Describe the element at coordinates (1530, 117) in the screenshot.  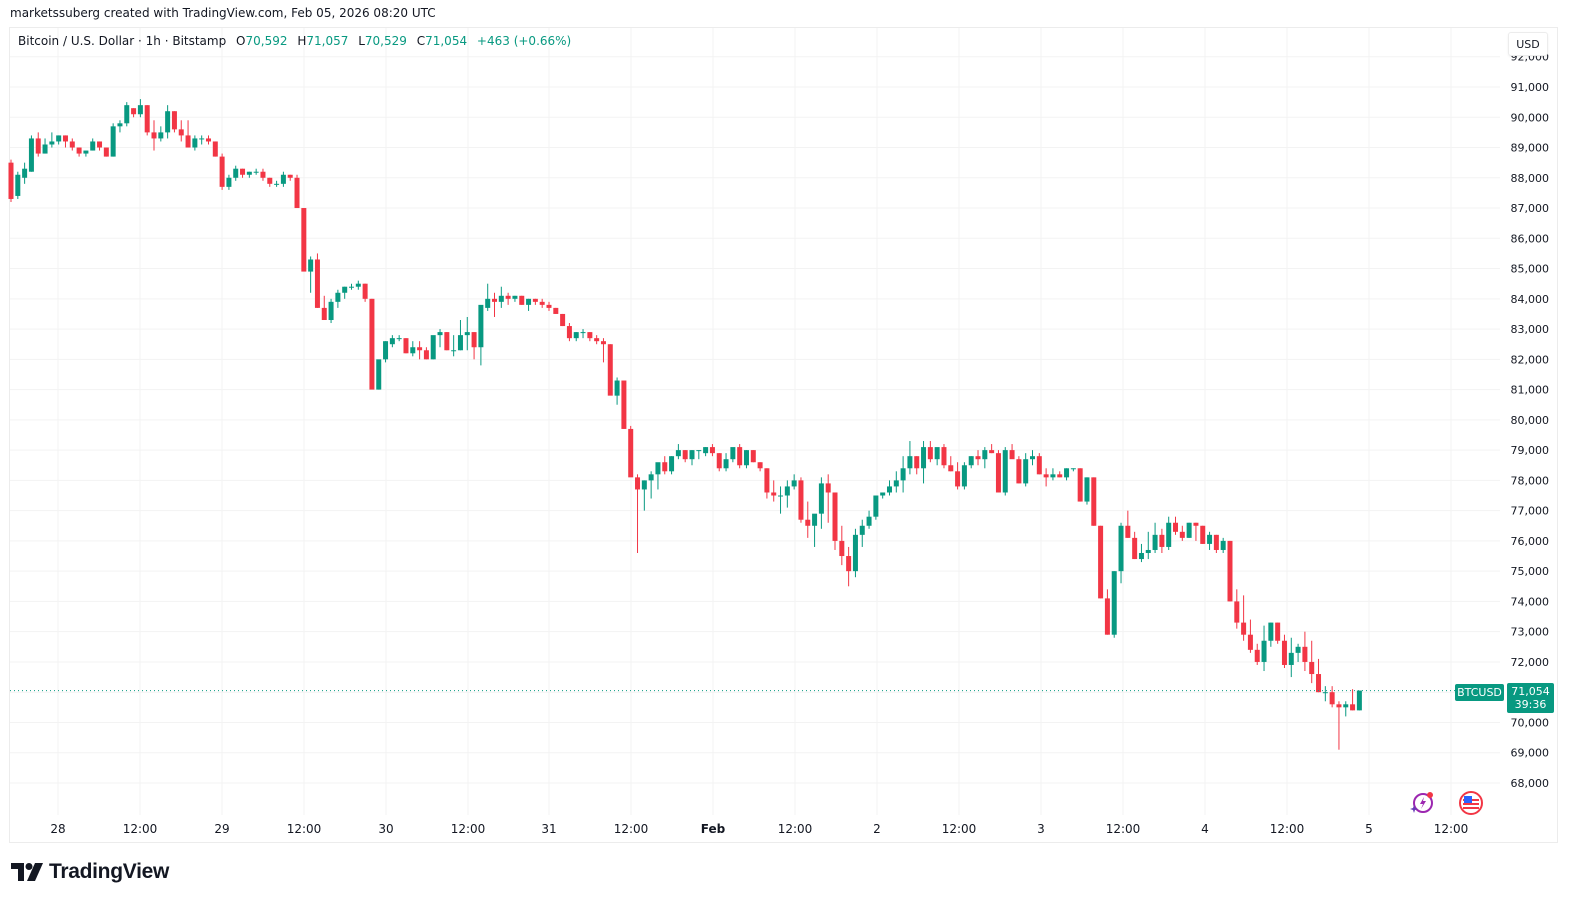
I see `svg-text: 90,000` at that location.